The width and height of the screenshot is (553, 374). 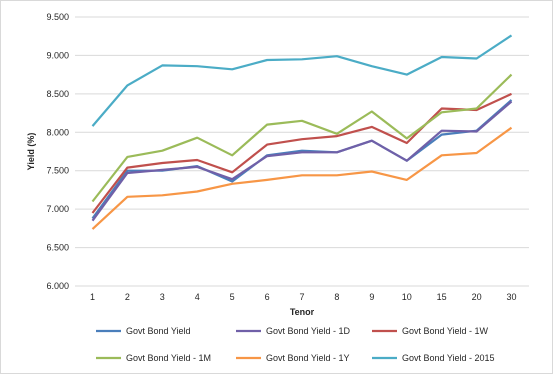 What do you see at coordinates (477, 297) in the screenshot?
I see `x-tick-label: 20` at bounding box center [477, 297].